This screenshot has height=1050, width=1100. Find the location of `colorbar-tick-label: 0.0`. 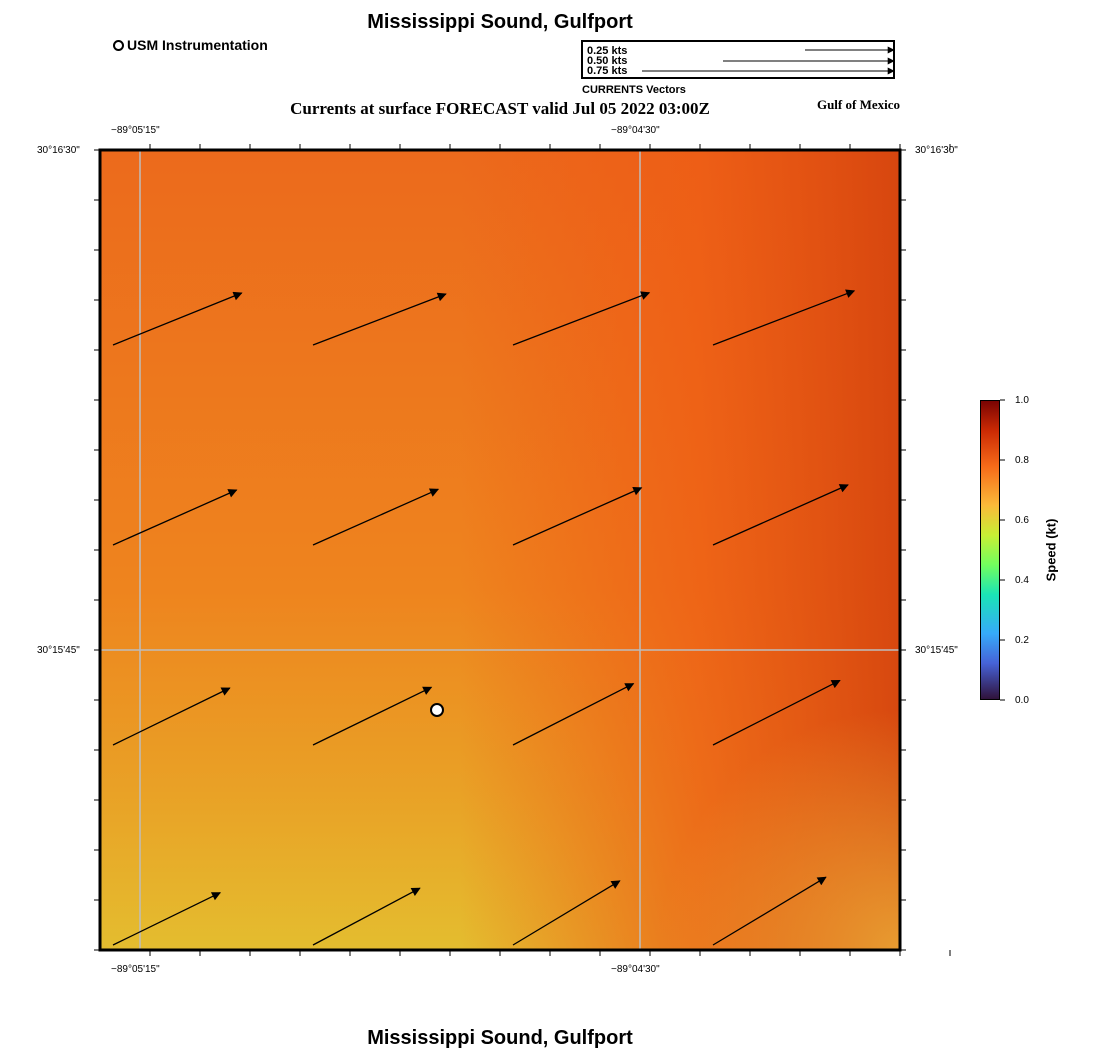

colorbar-tick-label: 0.0 is located at coordinates (1022, 700).